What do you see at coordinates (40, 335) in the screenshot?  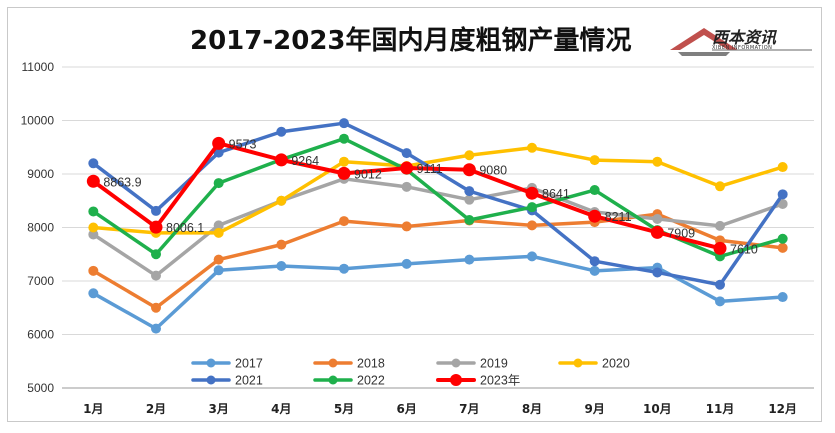 I see `y-tick-label: 6000` at bounding box center [40, 335].